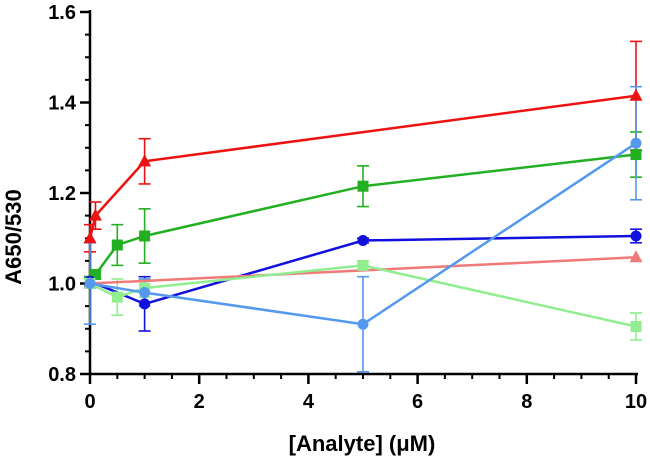 Image resolution: width=650 pixels, height=464 pixels. Describe the element at coordinates (309, 402) in the screenshot. I see `x-tick-label: 4` at that location.